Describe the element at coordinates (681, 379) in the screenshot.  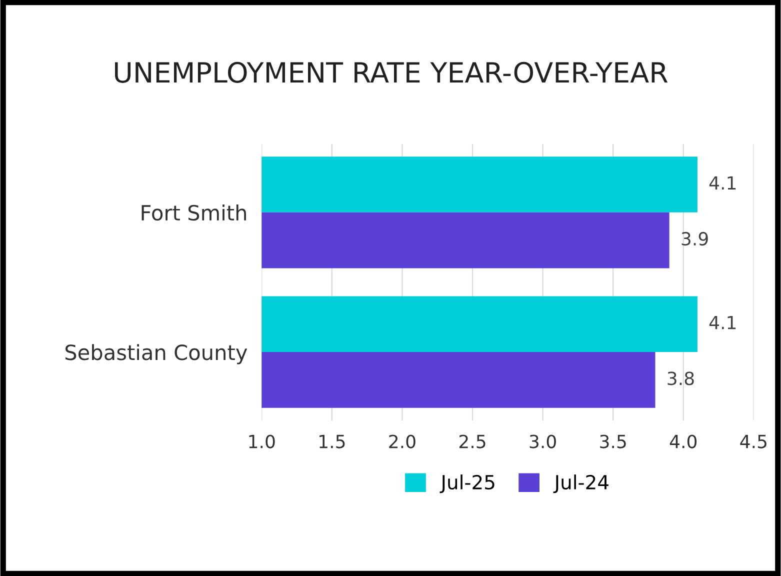
I see `data-label: 3.8` at that location.